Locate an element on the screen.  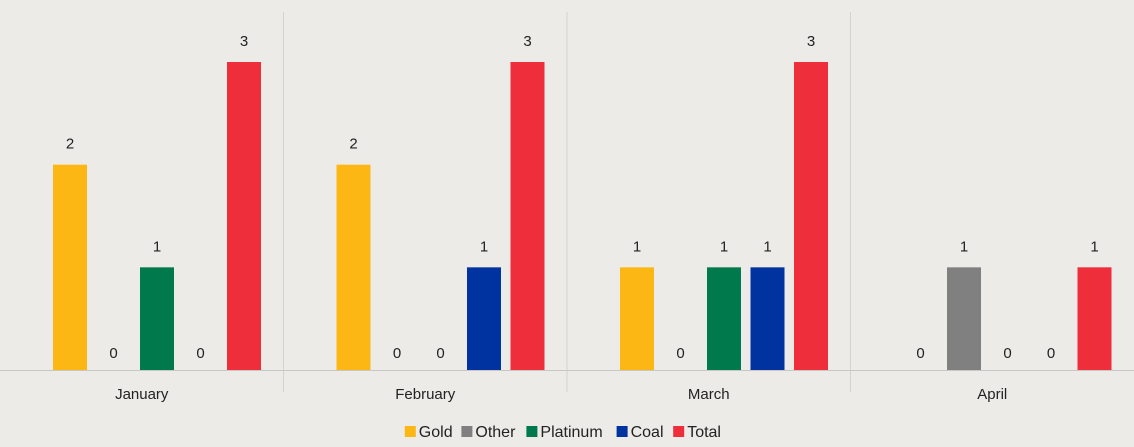
data-label-coal-january: 0 is located at coordinates (200, 353).